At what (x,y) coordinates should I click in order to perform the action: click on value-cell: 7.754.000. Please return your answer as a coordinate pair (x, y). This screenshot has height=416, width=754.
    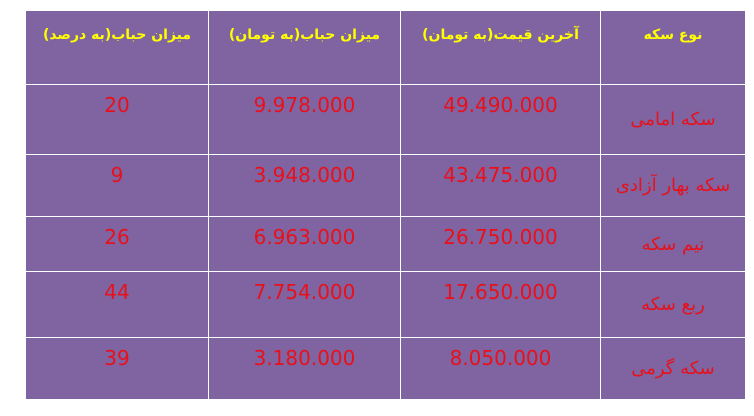
    Looking at the image, I should click on (304, 304).